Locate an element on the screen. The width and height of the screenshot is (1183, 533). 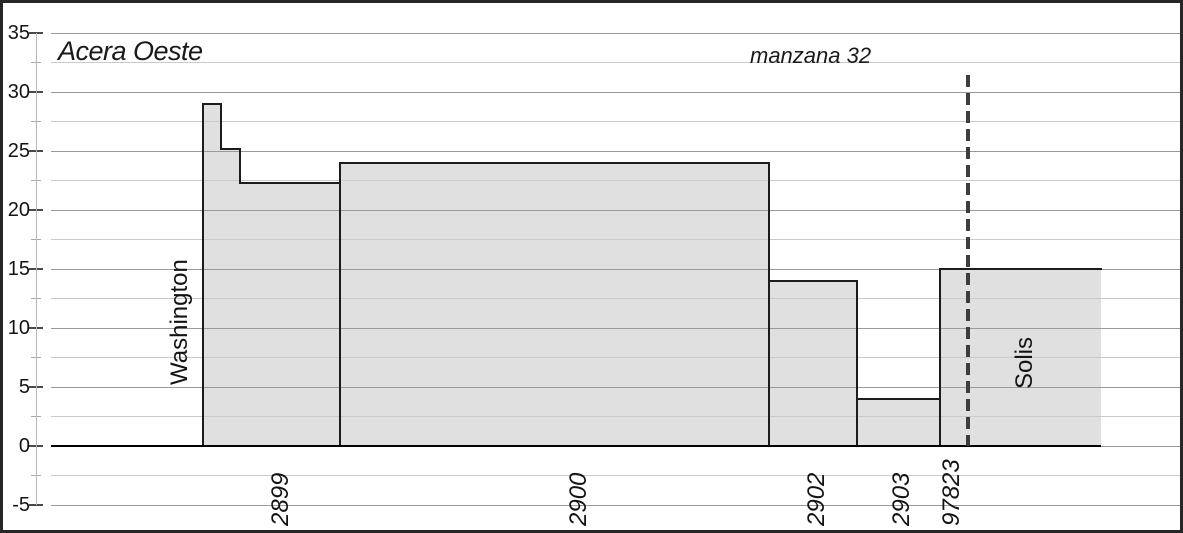
y-tick-label: 30 is located at coordinates (18, 92).